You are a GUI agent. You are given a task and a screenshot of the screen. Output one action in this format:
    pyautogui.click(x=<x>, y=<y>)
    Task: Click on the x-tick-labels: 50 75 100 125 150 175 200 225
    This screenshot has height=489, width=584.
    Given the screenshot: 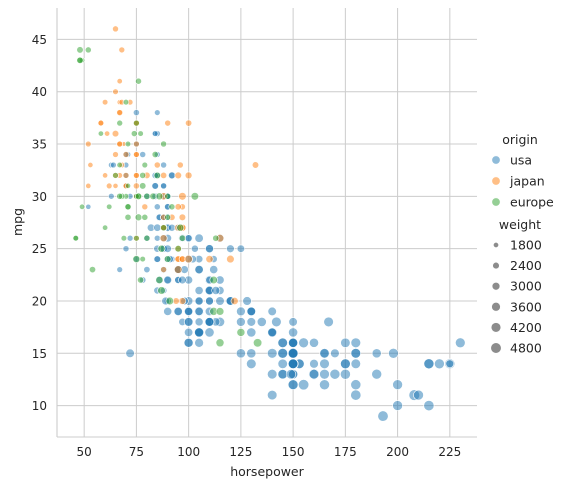 What is the action you would take?
    pyautogui.click(x=269, y=452)
    